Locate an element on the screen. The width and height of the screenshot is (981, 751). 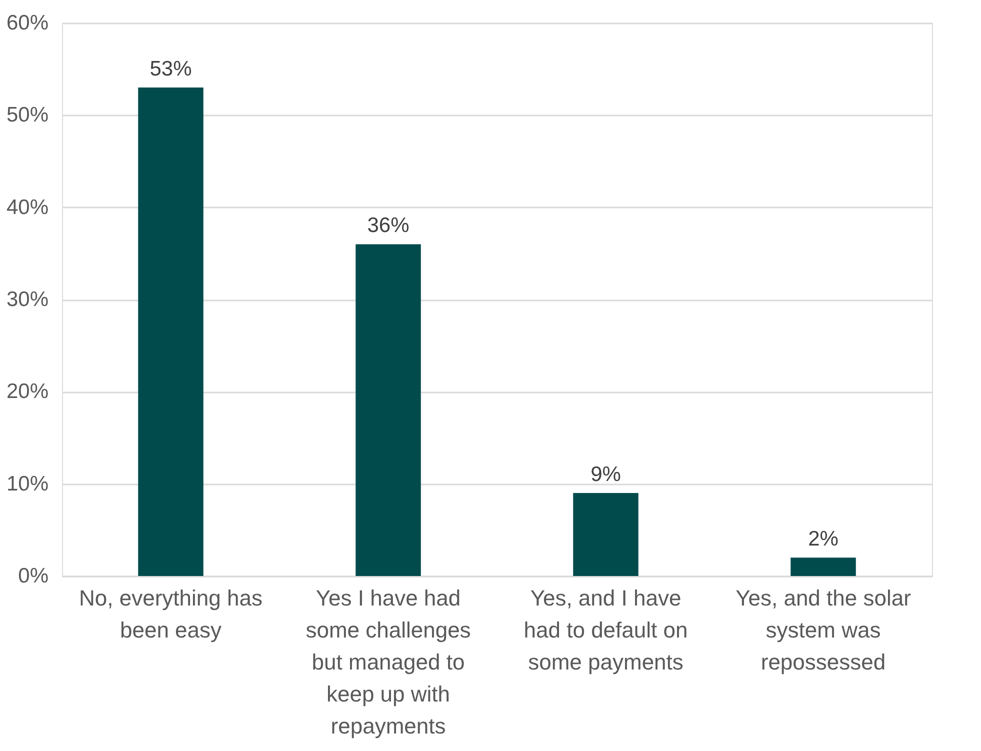
x-tick-label: No, everything has been easy is located at coordinates (170, 614).